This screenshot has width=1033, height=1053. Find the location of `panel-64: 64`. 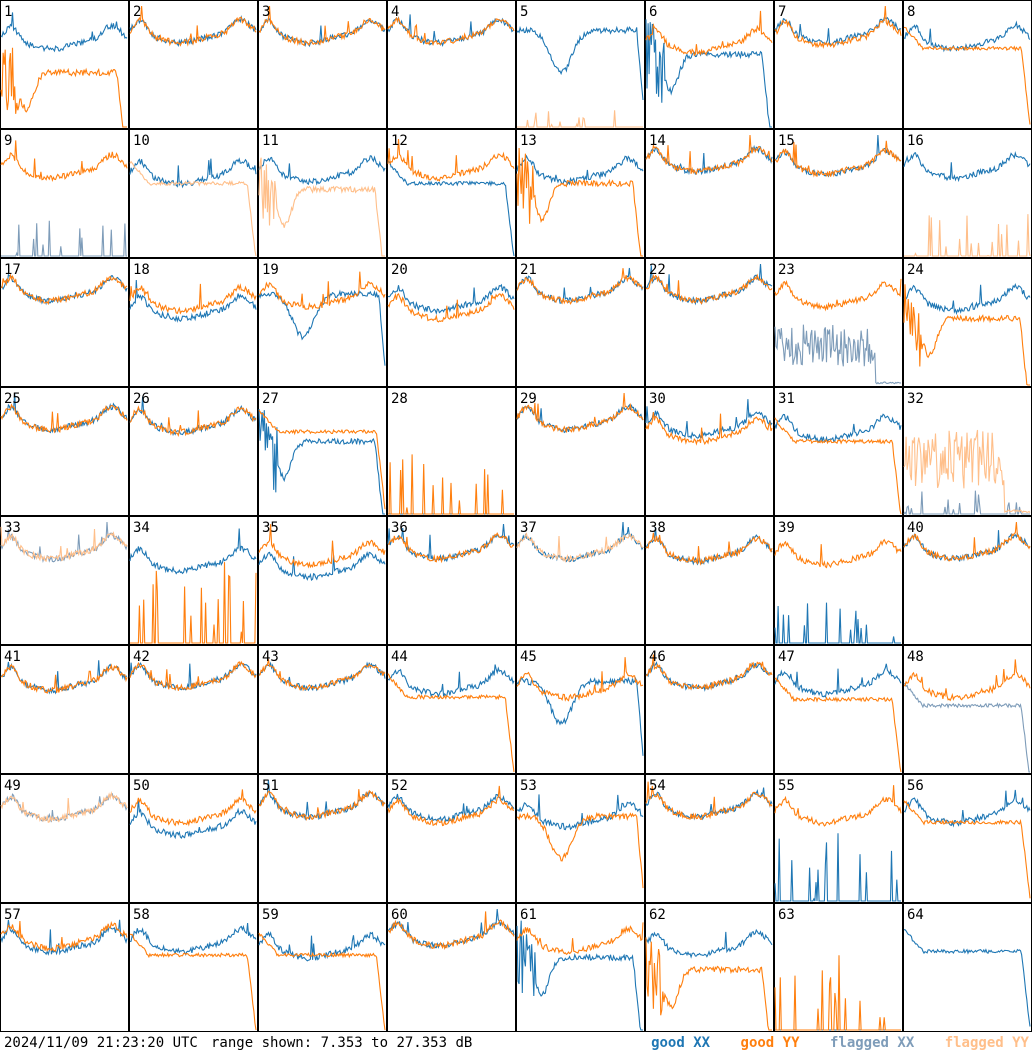

panel-64: 64 is located at coordinates (967, 967).